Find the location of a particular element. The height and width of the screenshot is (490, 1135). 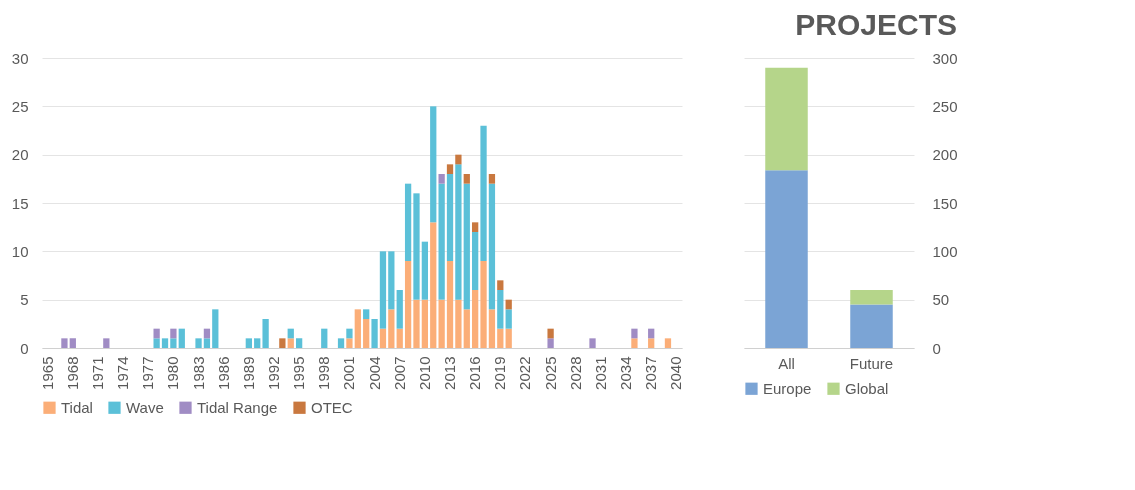

y-tick-label: 5 is located at coordinates (24, 300).